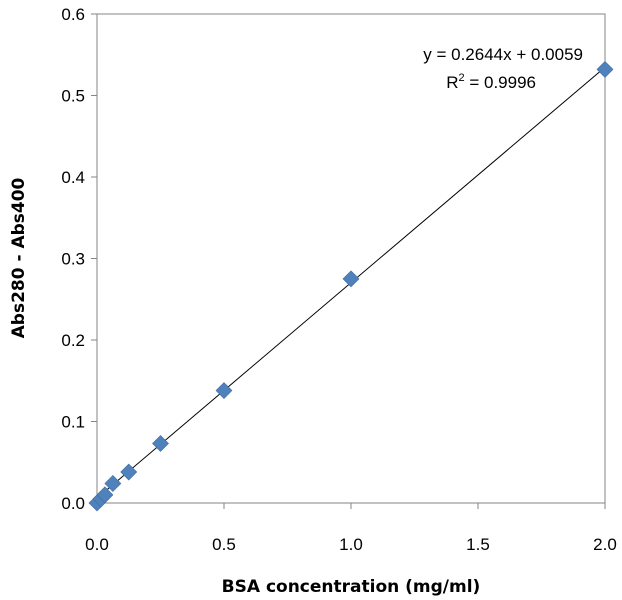 Image resolution: width=622 pixels, height=600 pixels. Describe the element at coordinates (73, 422) in the screenshot. I see `y-tick-label: 0.1` at that location.